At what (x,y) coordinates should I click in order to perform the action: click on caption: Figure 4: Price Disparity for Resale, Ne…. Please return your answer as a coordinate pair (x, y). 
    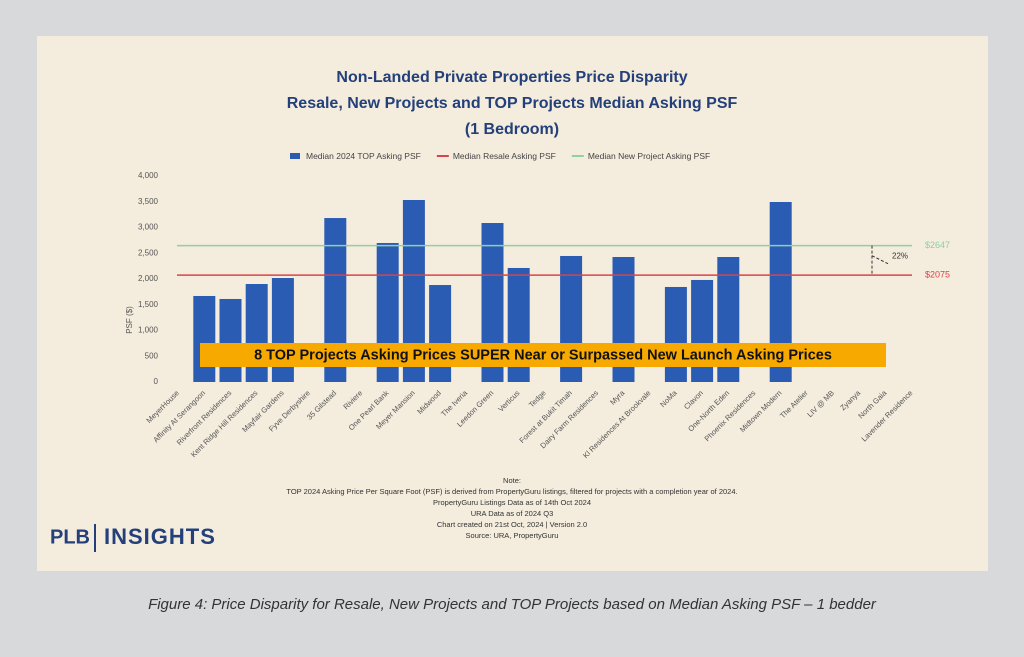
    Looking at the image, I should click on (512, 604).